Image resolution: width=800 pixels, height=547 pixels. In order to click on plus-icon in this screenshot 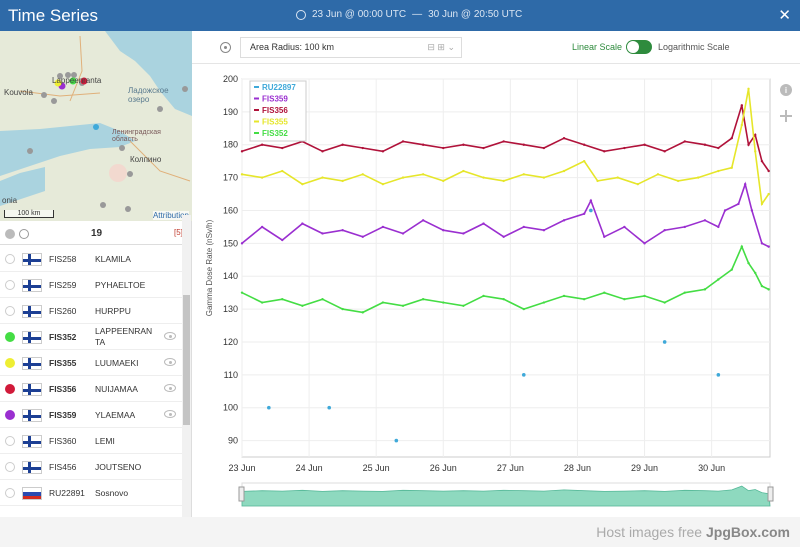, I will do `click(786, 116)`.